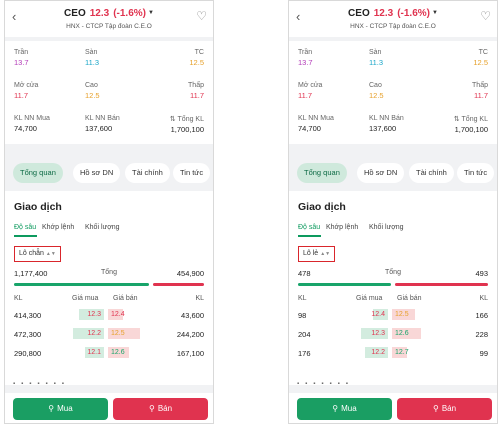  I want to click on total-buy: 1,177,400, so click(31, 273).